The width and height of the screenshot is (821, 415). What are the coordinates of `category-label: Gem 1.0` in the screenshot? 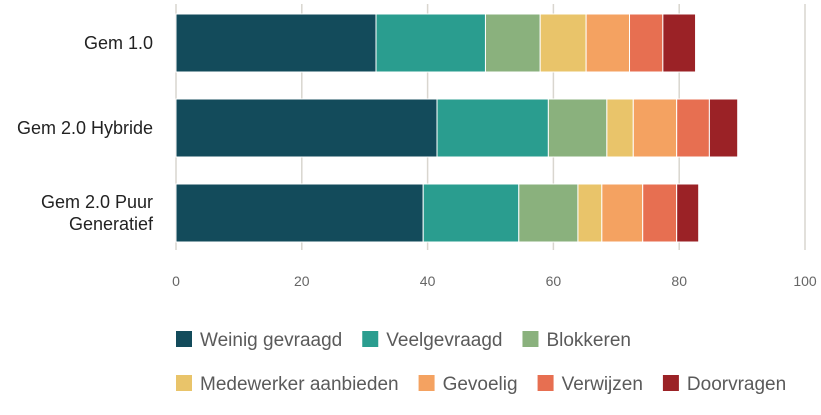 It's located at (118, 43).